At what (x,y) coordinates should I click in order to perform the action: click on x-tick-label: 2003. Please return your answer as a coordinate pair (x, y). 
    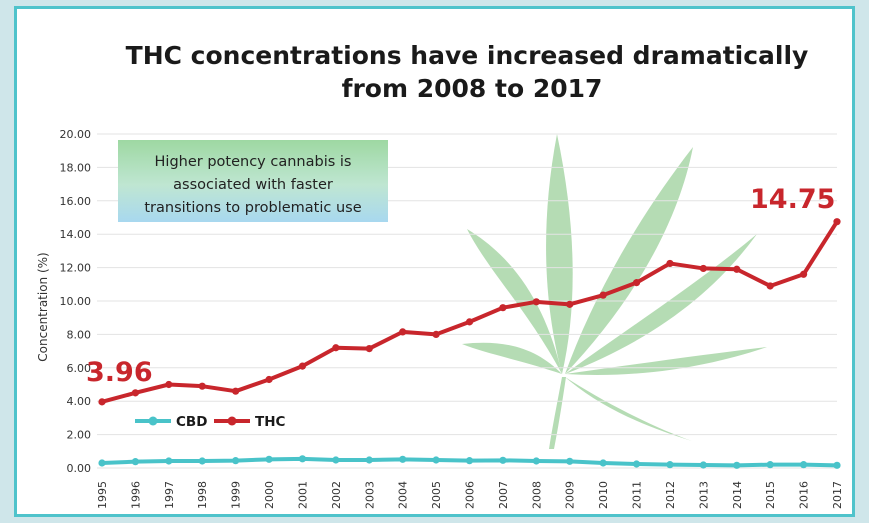
    Looking at the image, I should click on (369, 495).